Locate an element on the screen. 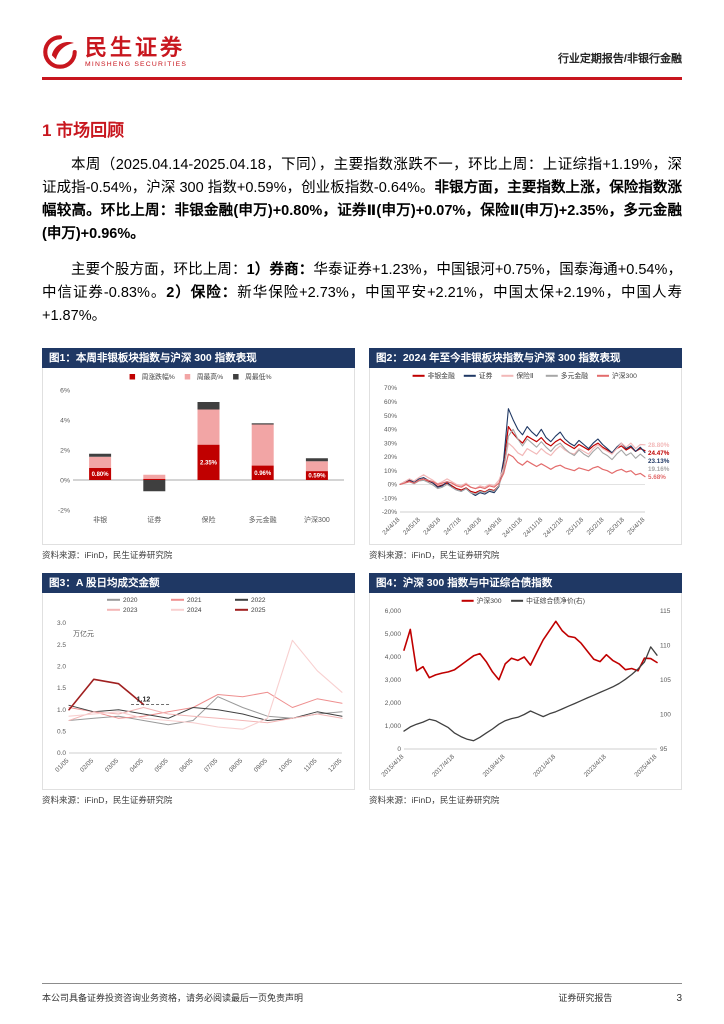  figure-1-title: 图1：本周非银板块指数与沪深 300 指数表现 is located at coordinates (198, 357).